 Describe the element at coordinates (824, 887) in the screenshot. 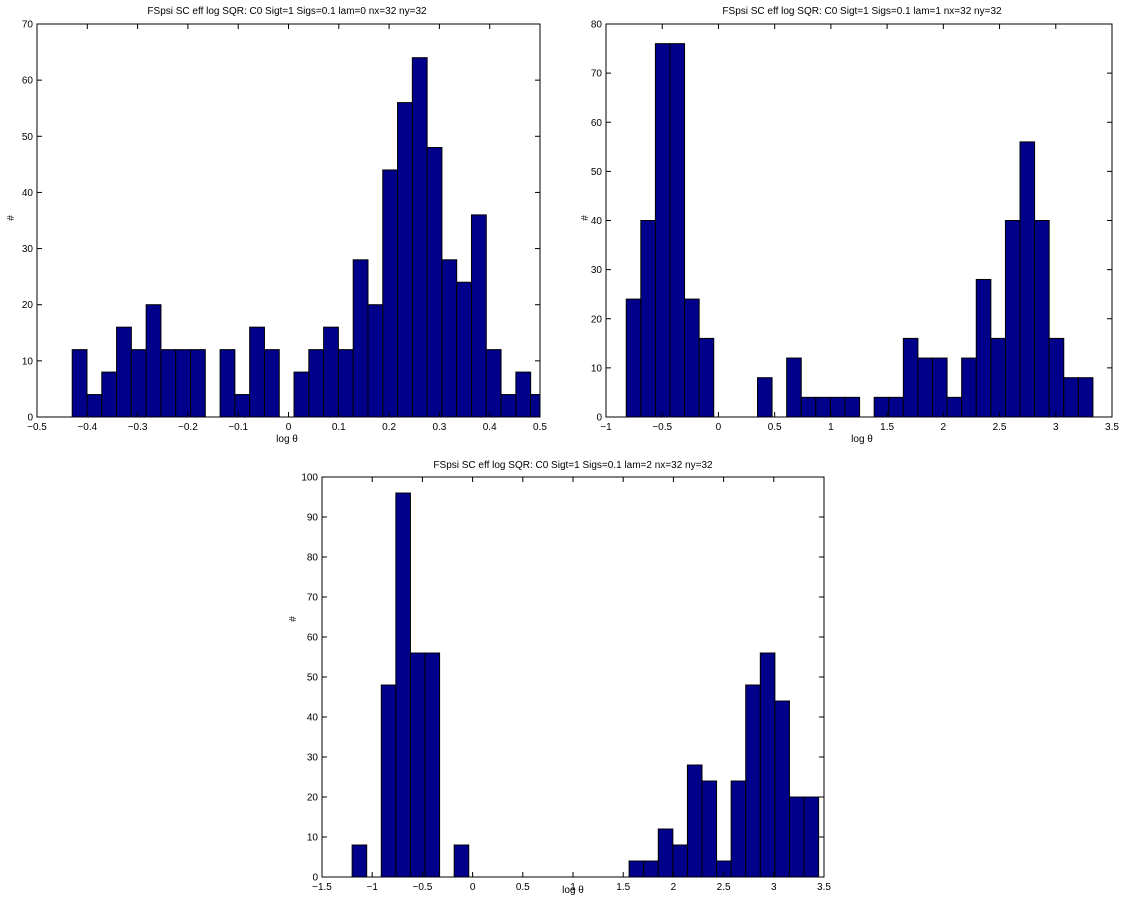

I see `x-tick-label: 3.5` at that location.